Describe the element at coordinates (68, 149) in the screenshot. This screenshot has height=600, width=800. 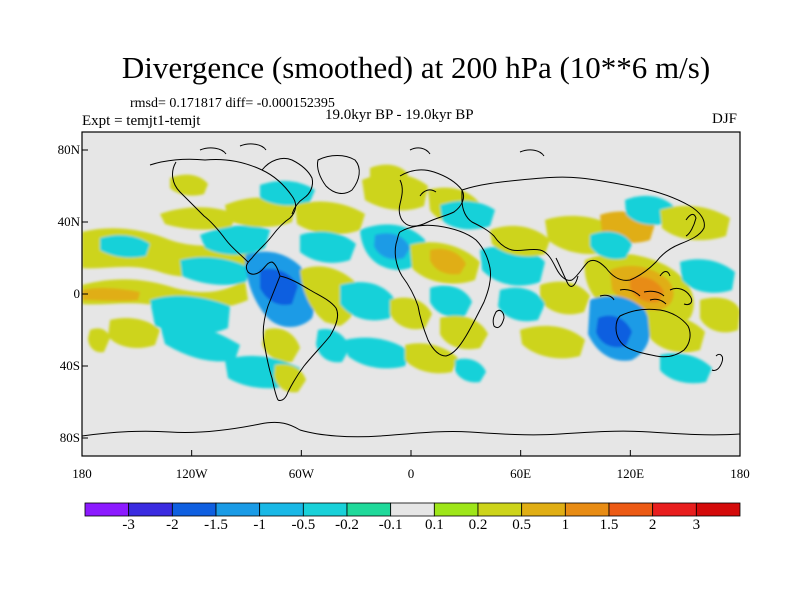
I see `lat-tick-label: 80N` at that location.